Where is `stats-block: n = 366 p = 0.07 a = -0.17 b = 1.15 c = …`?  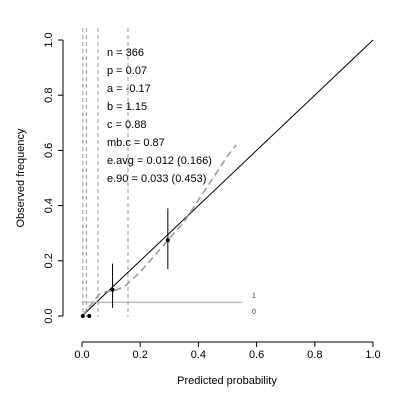
stats-block: n = 366 p = 0.07 a = -0.17 b = 1.15 c = … is located at coordinates (159, 116).